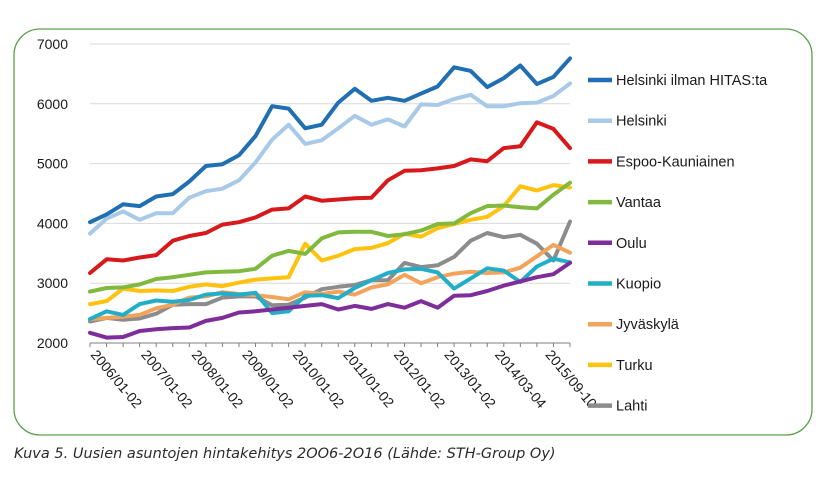 This screenshot has height=483, width=829. I want to click on legend-label: Oulu, so click(631, 244).